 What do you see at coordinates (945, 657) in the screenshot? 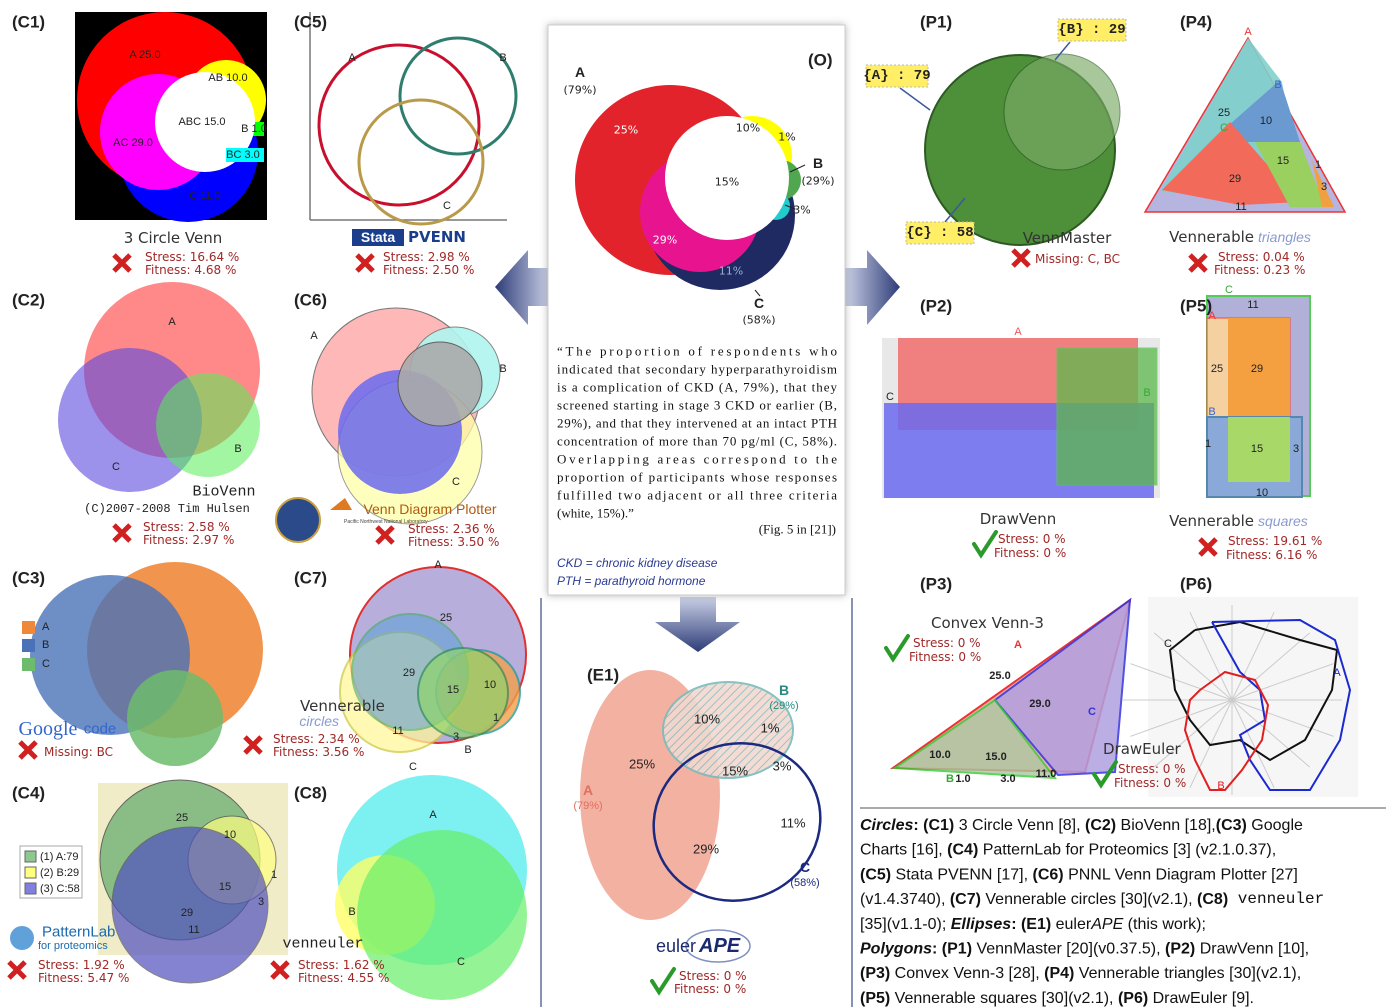
I see `fitnes-text: Fitness: 0 %` at bounding box center [945, 657].